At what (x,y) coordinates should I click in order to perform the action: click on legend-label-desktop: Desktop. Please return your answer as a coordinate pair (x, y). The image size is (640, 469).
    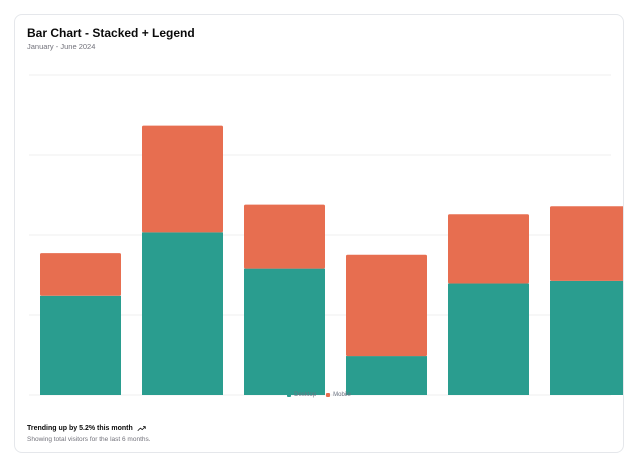
    Looking at the image, I should click on (305, 395).